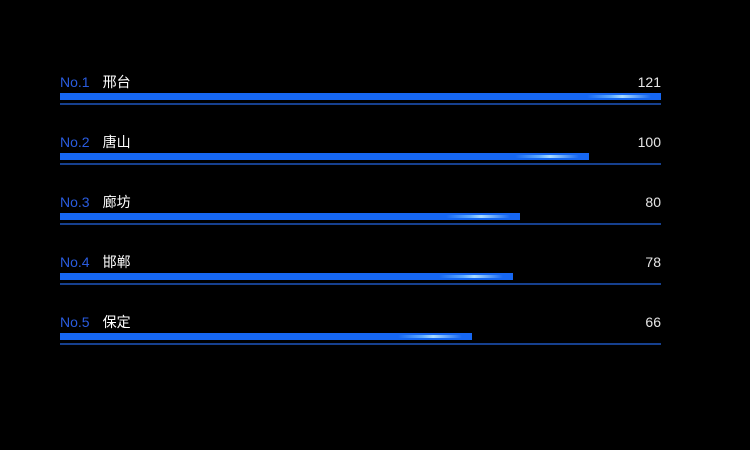 This screenshot has width=750, height=450. I want to click on value-label: 80, so click(653, 202).